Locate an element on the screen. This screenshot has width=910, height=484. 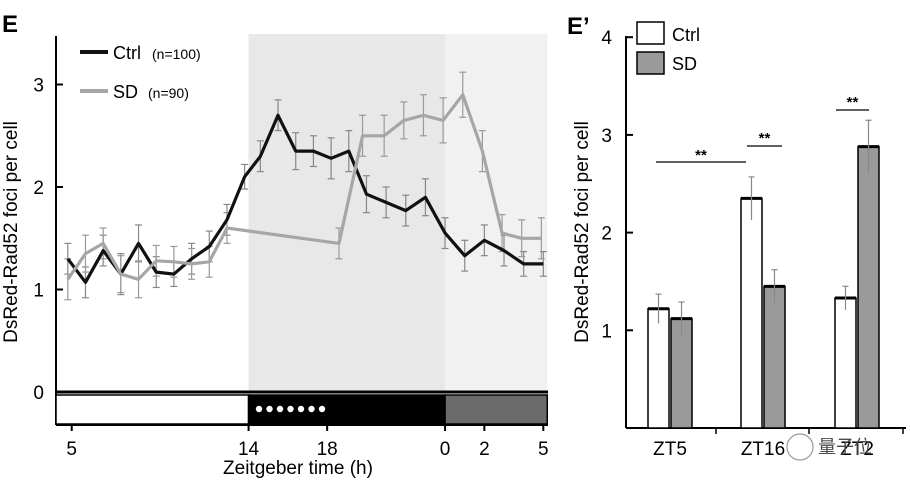
bar-sd-zt2 is located at coordinates (868, 287).